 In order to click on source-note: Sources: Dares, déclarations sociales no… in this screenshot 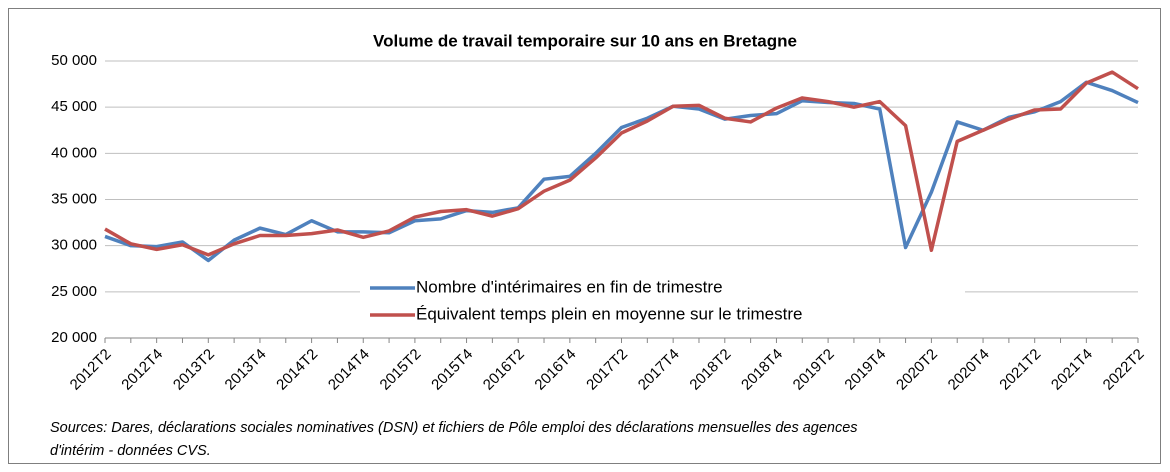, I will do `click(454, 428)`.